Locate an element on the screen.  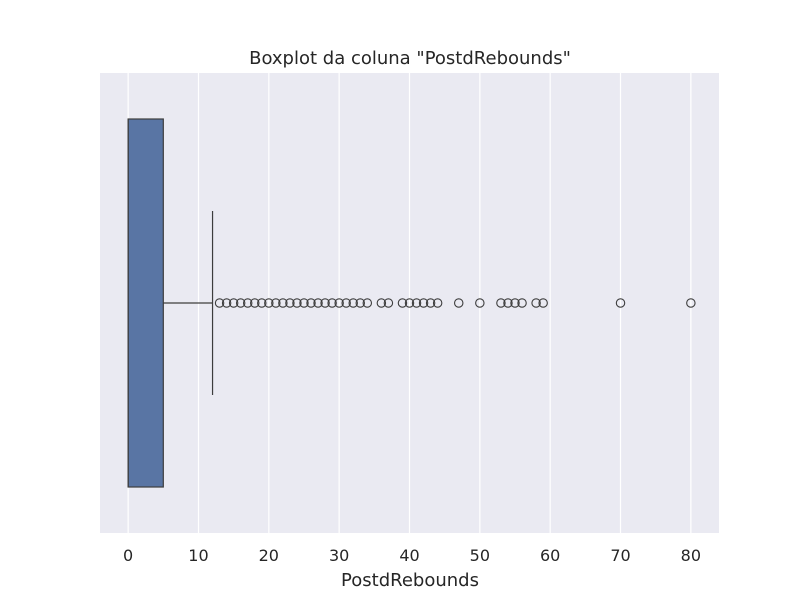
box-group is located at coordinates (170, 303).